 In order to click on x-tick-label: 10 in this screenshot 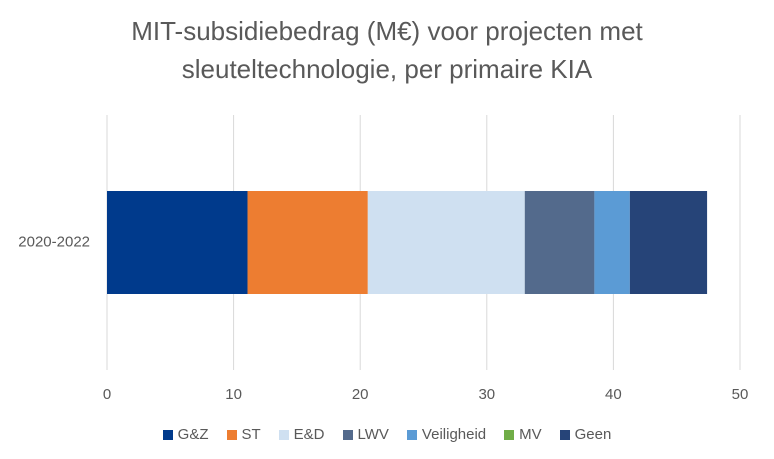, I will do `click(233, 394)`.